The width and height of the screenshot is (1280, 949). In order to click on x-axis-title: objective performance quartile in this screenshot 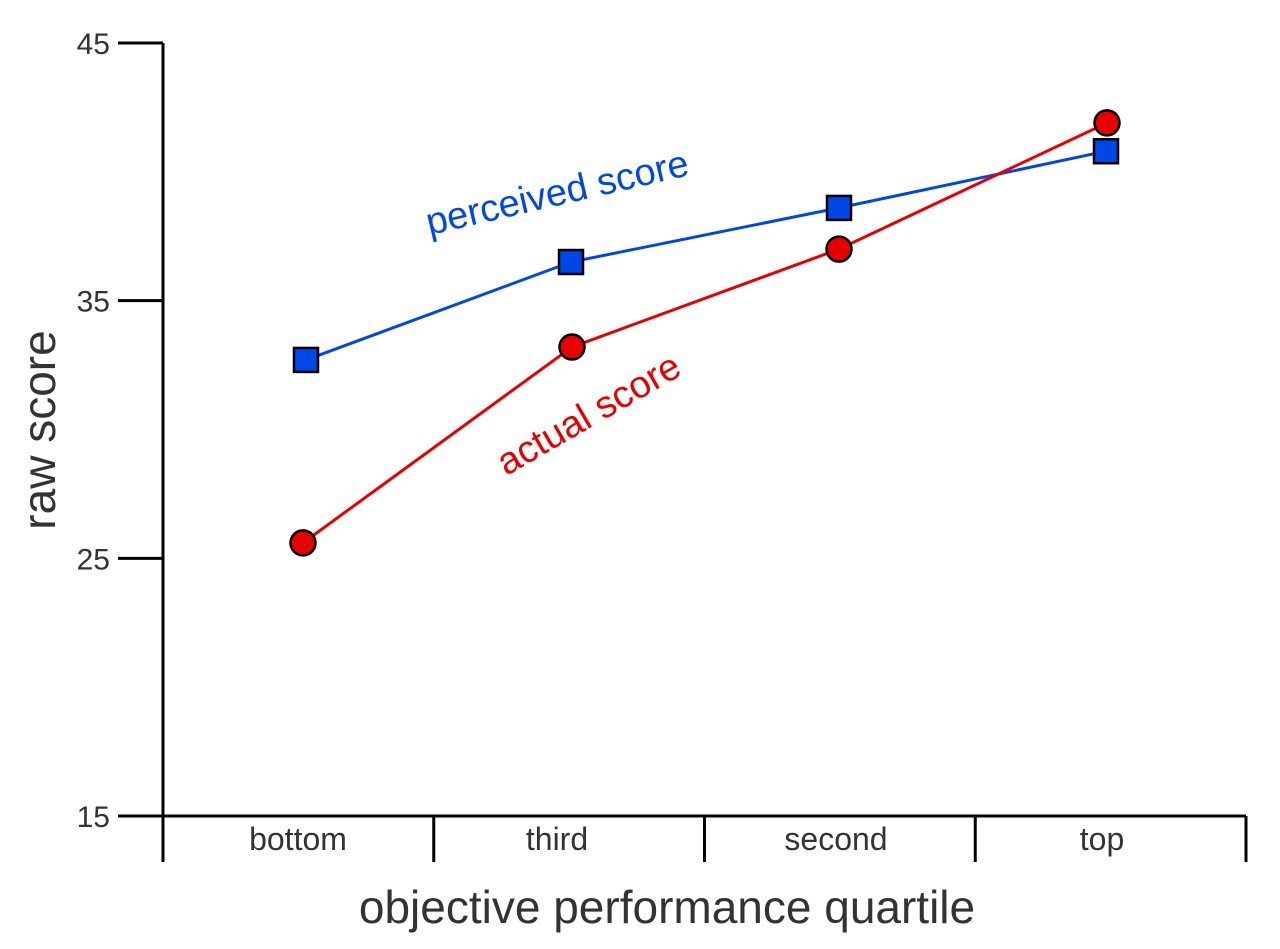, I will do `click(667, 907)`.